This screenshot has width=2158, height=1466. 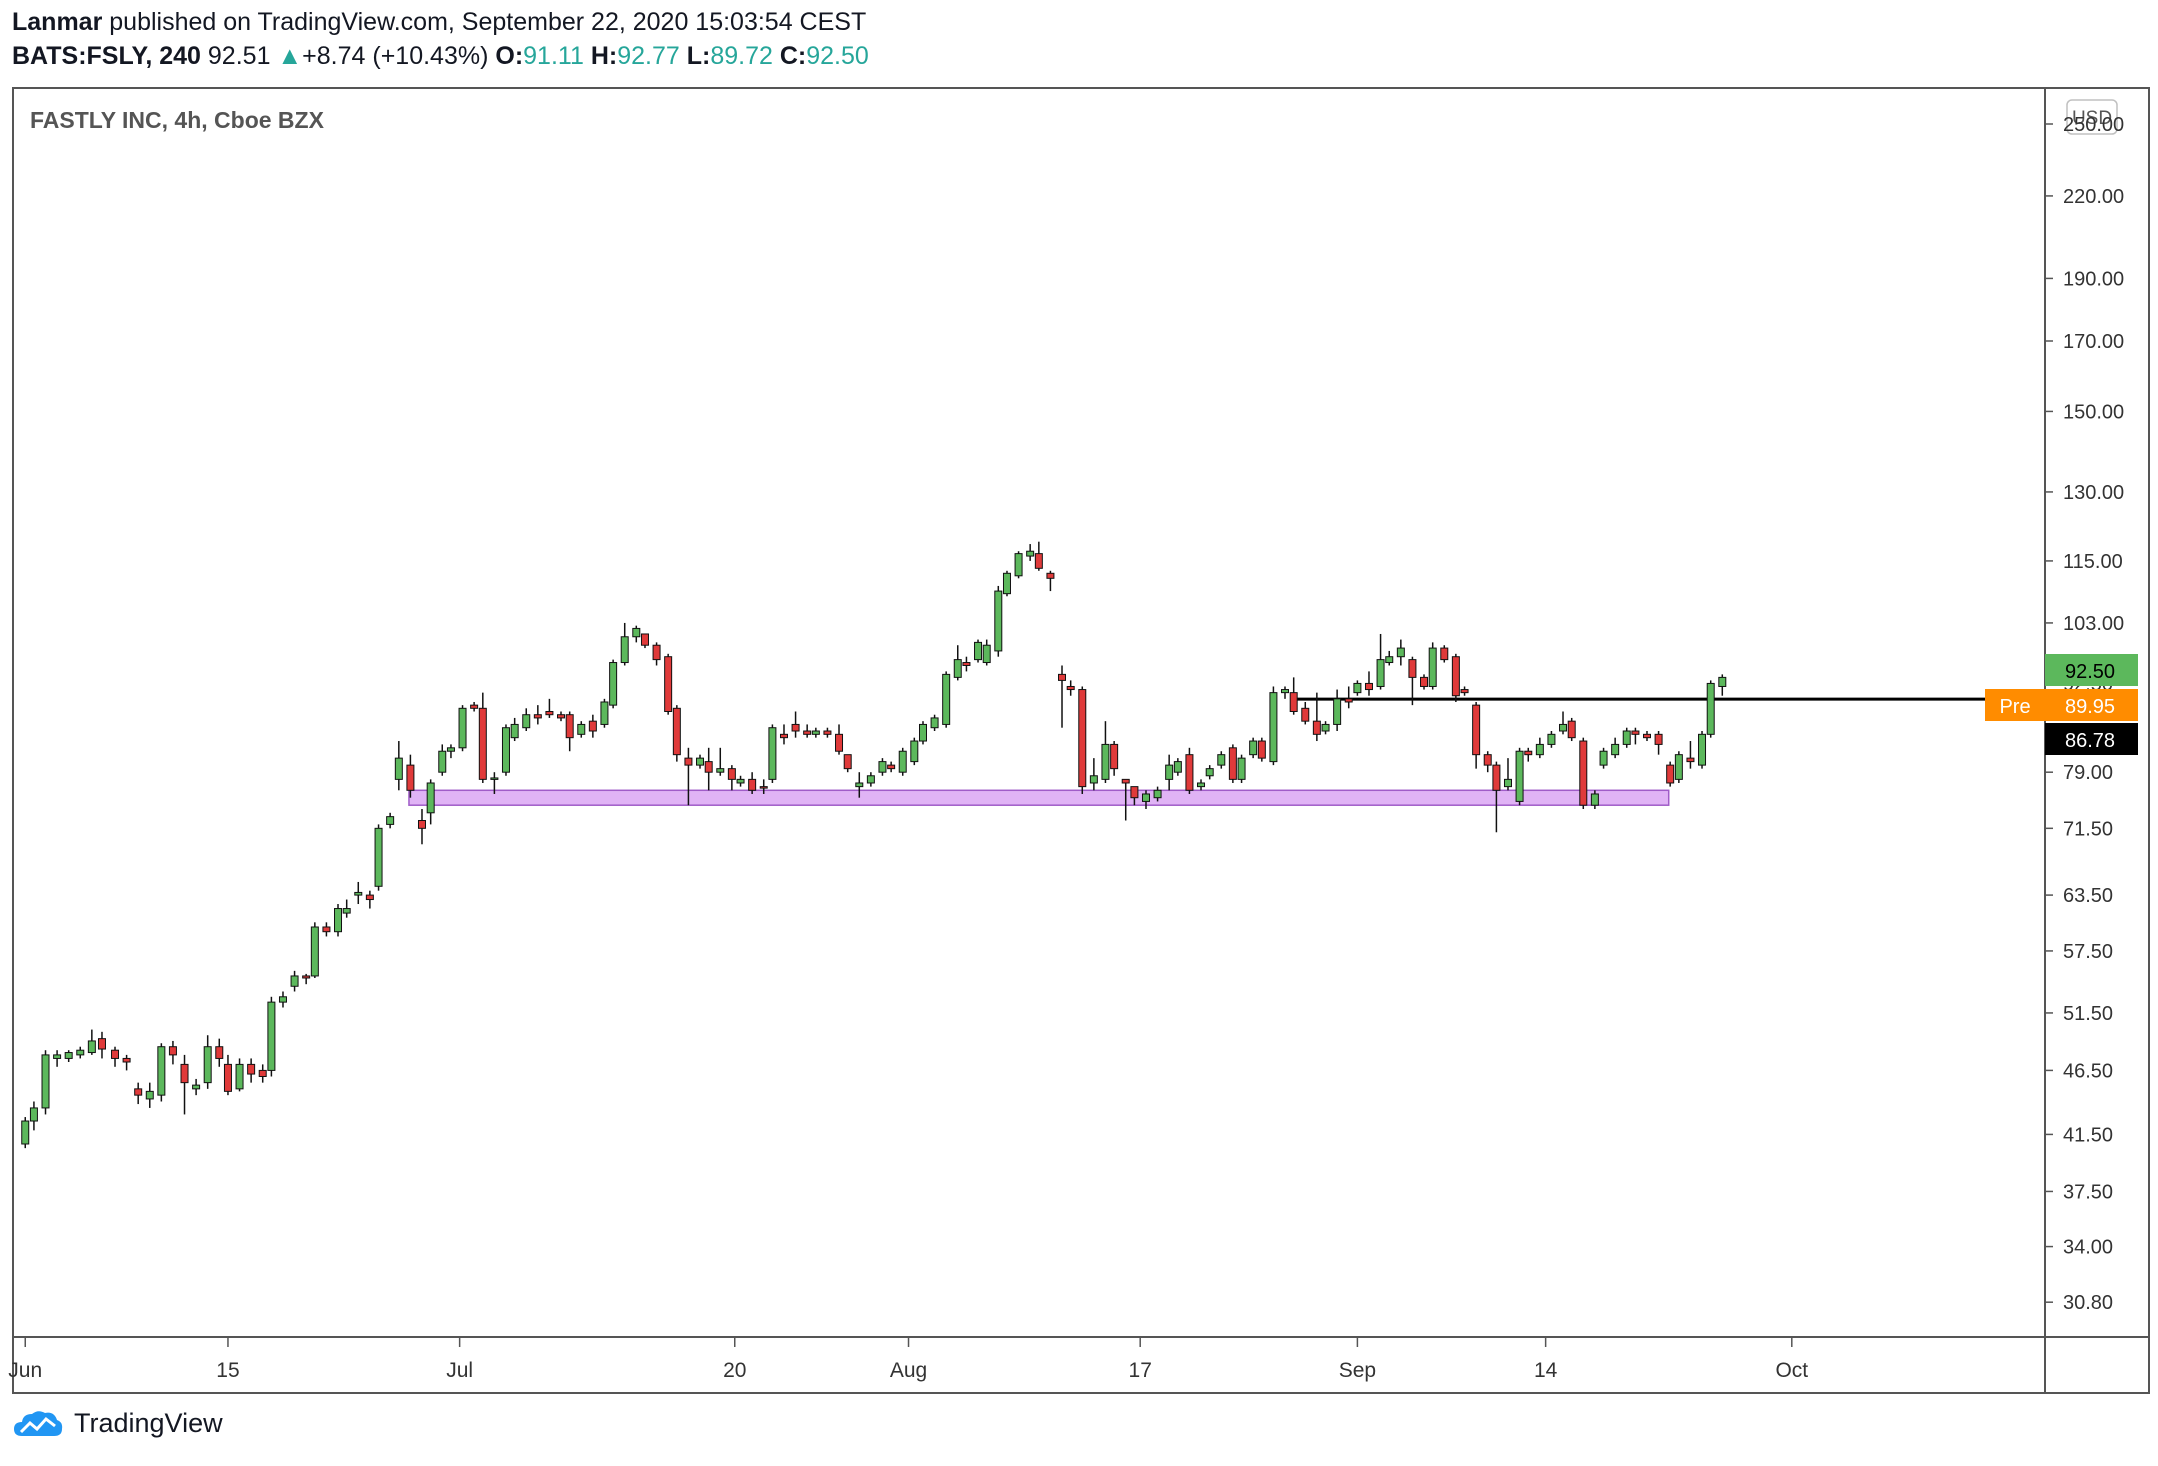 I want to click on support-zone, so click(x=1039, y=797).